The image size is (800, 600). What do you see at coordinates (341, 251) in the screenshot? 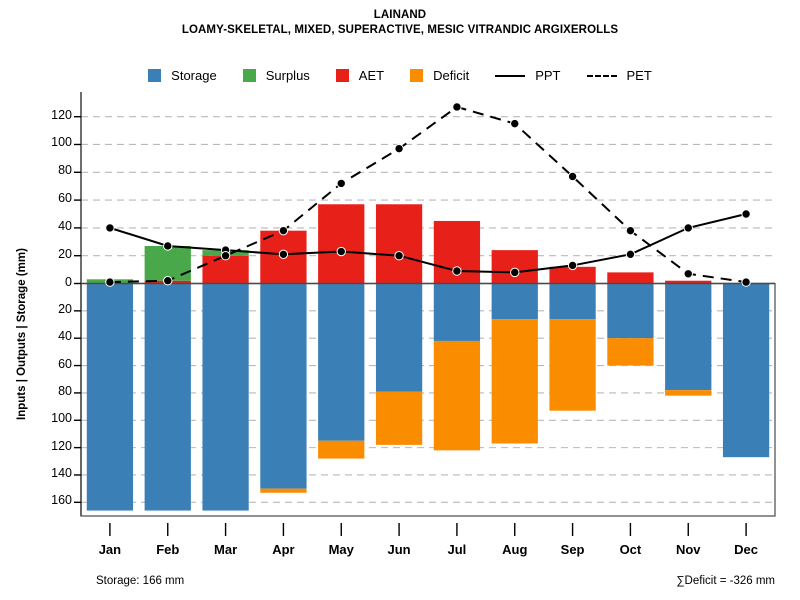
I see `data-point-ppt-may` at bounding box center [341, 251].